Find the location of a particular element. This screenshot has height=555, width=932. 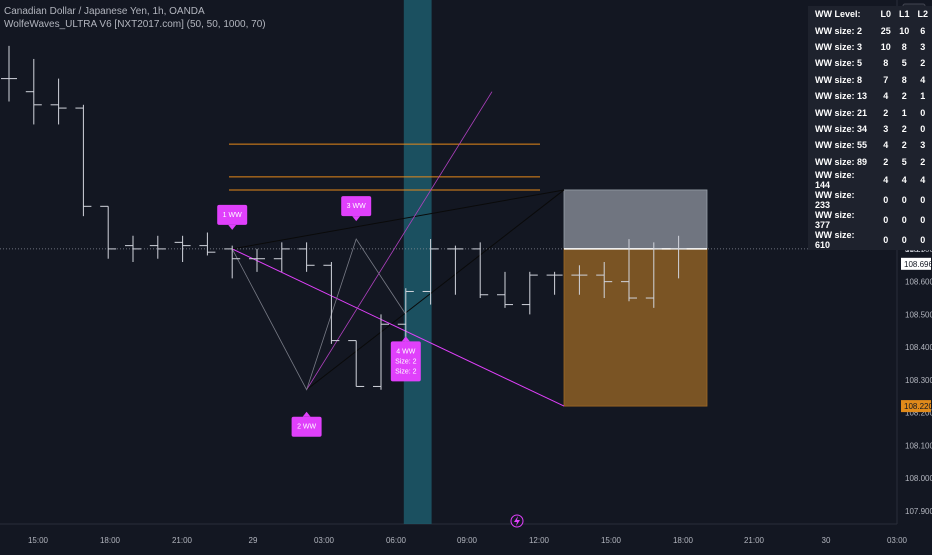

ww-table-row: WW size: 610 0 0 0 is located at coordinates (870, 240).